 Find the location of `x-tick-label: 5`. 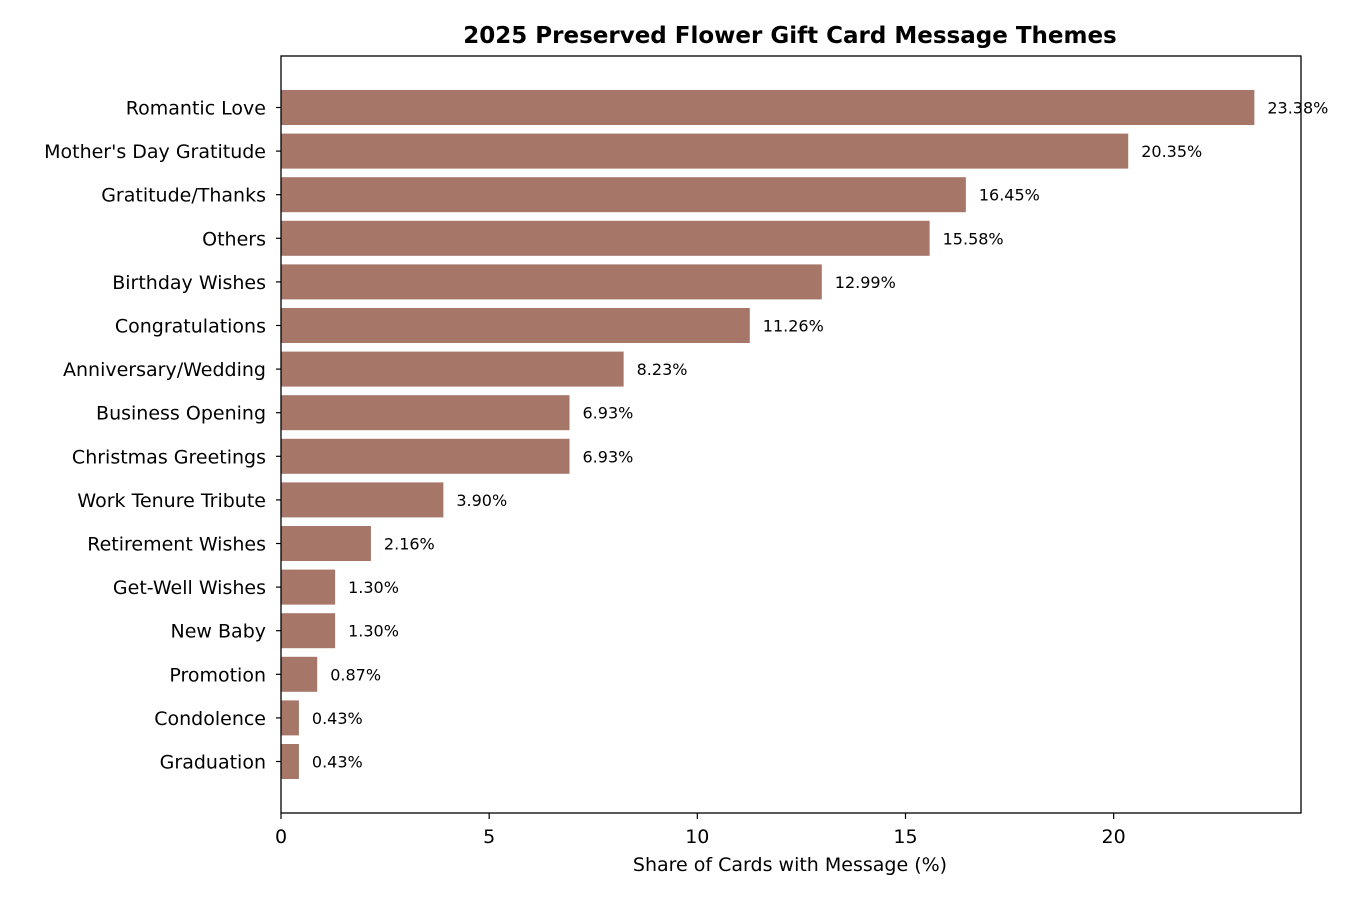

x-tick-label: 5 is located at coordinates (489, 837).